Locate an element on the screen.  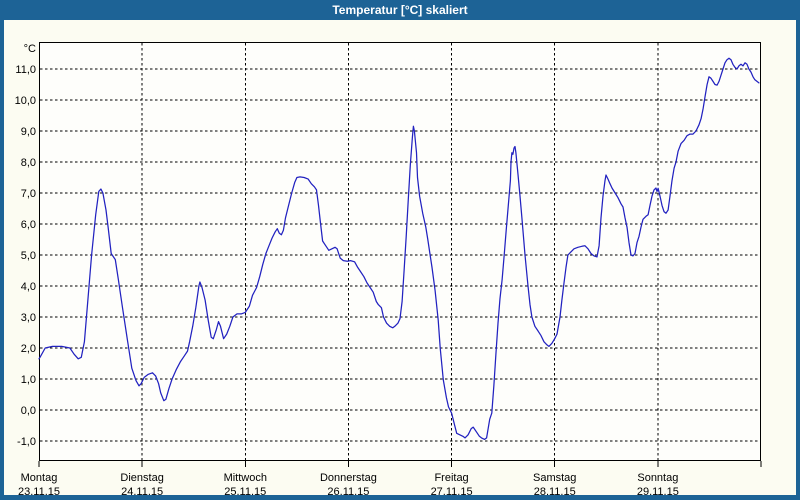
x-day-date-label: 26.11.15 is located at coordinates (348, 492).